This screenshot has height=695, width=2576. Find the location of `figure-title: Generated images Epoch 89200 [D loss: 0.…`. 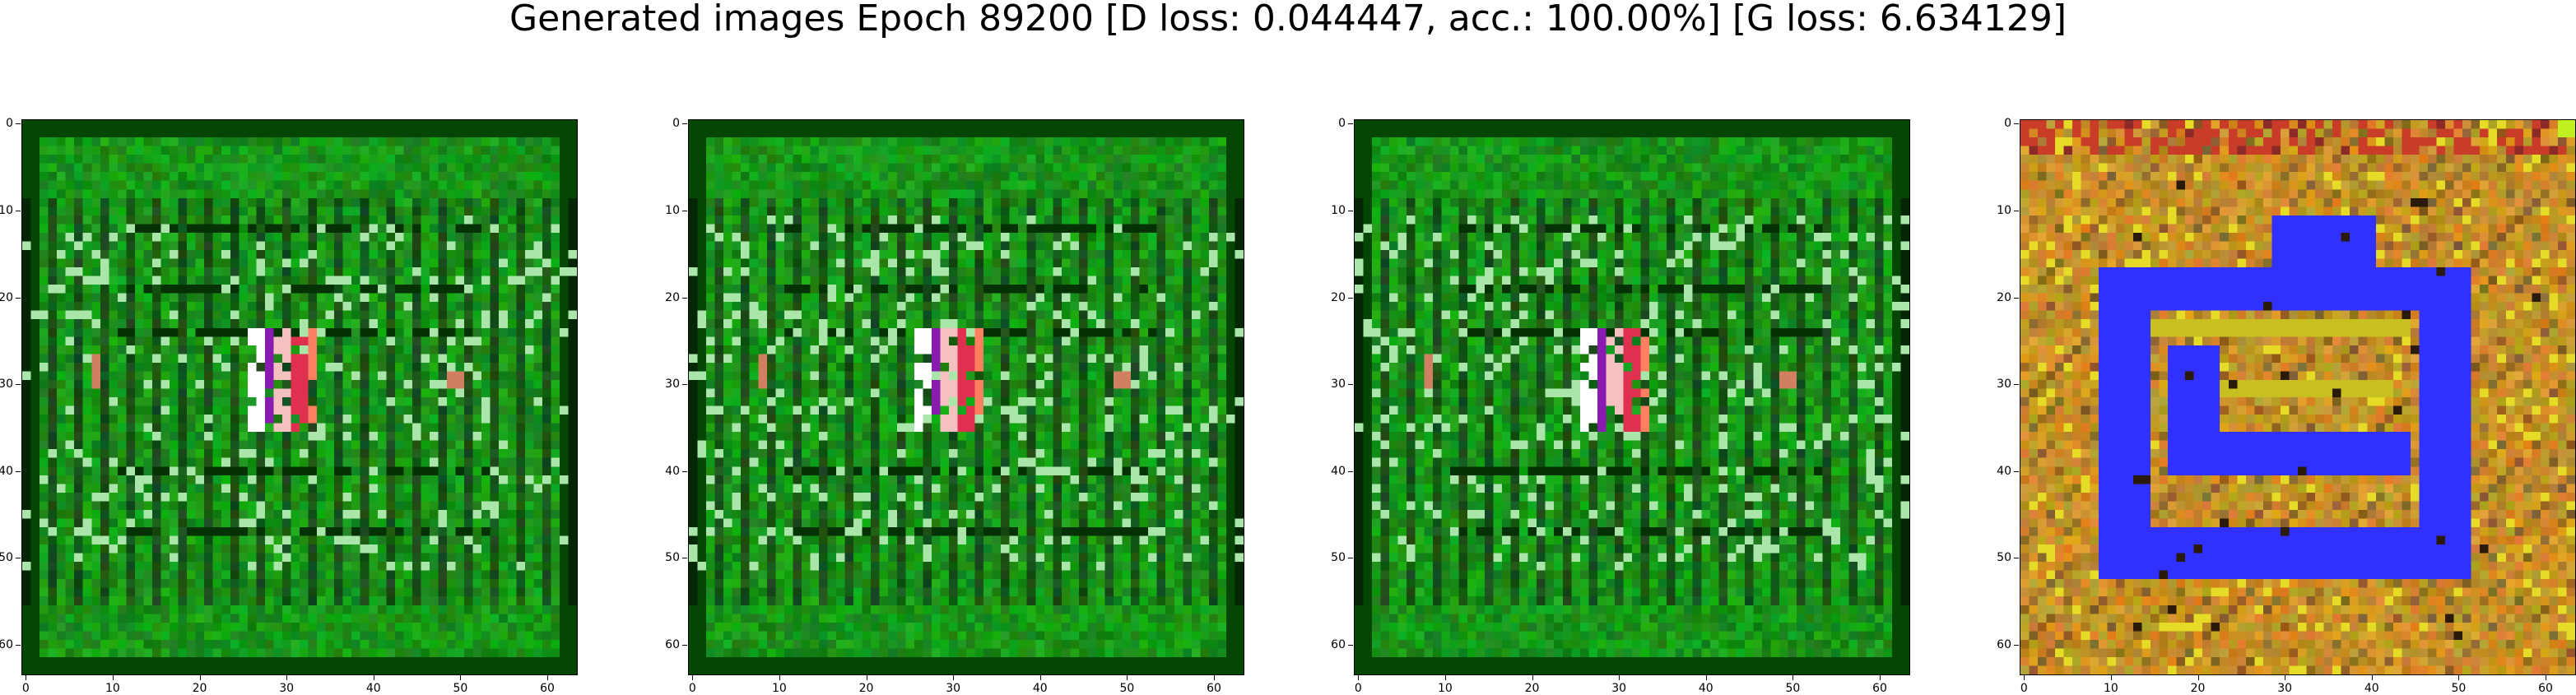

figure-title: Generated images Epoch 89200 [D loss: 0.… is located at coordinates (1288, 19).